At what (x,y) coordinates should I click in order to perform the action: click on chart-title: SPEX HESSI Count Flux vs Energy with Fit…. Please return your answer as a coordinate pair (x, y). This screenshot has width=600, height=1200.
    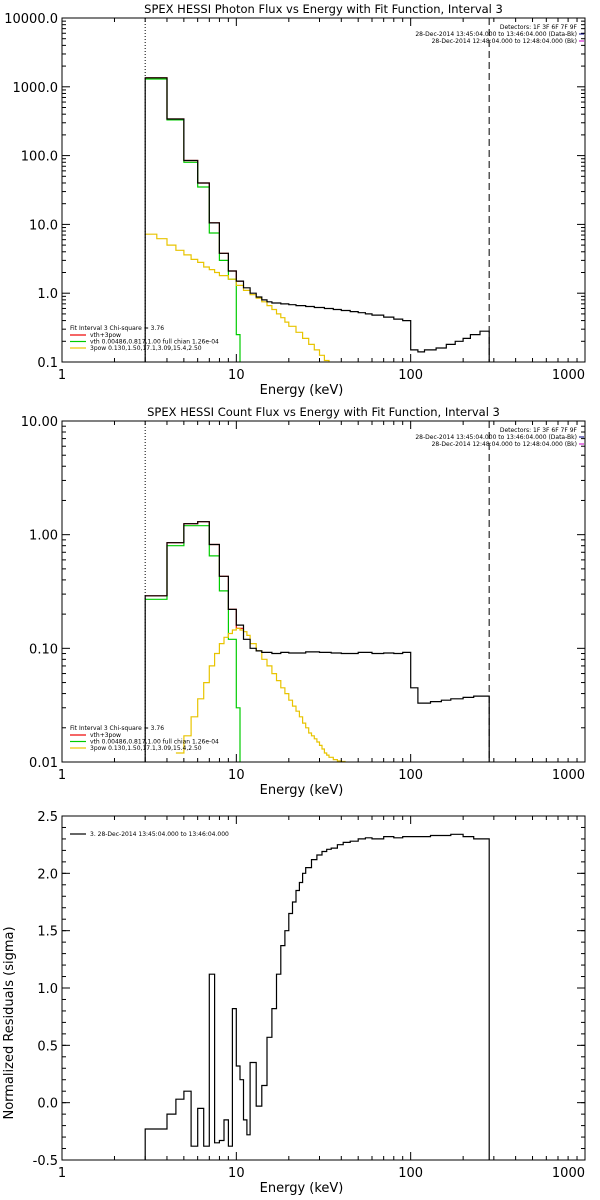
    Looking at the image, I should click on (323, 412).